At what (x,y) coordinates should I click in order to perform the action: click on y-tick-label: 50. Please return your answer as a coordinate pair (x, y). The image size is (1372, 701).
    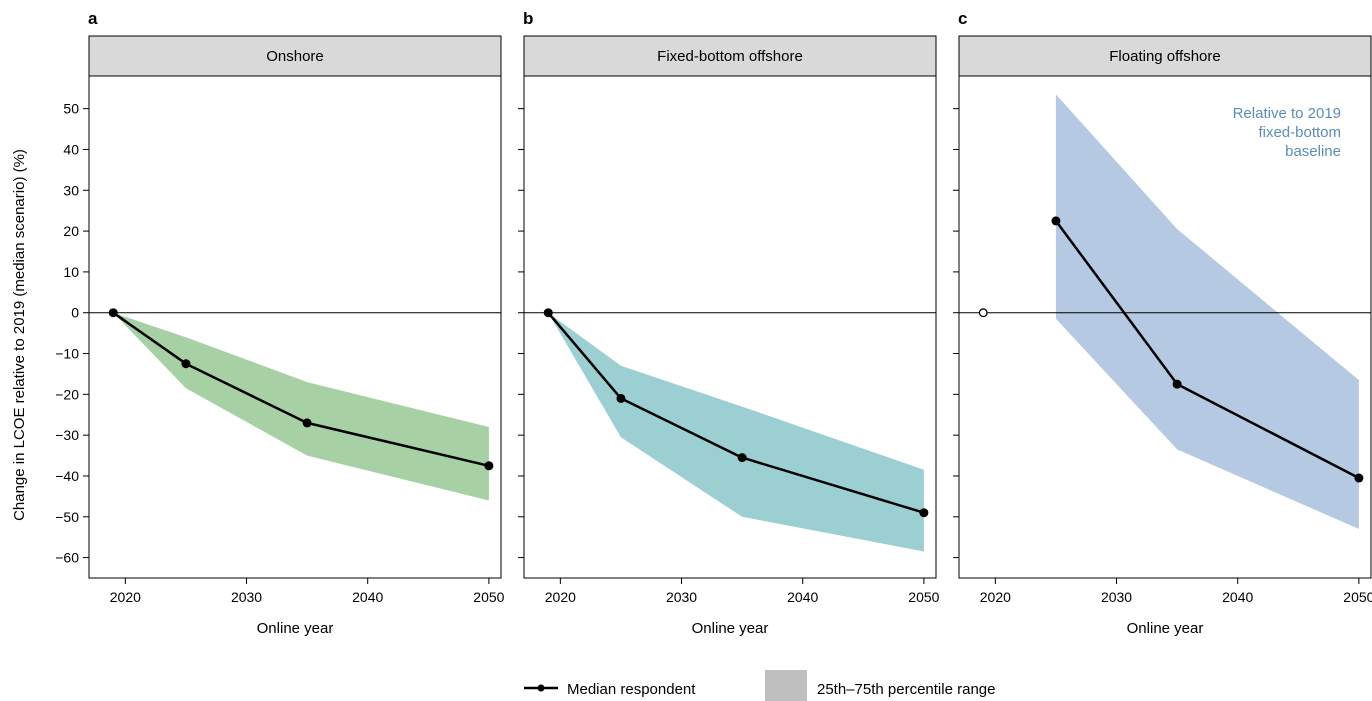
    Looking at the image, I should click on (71, 109).